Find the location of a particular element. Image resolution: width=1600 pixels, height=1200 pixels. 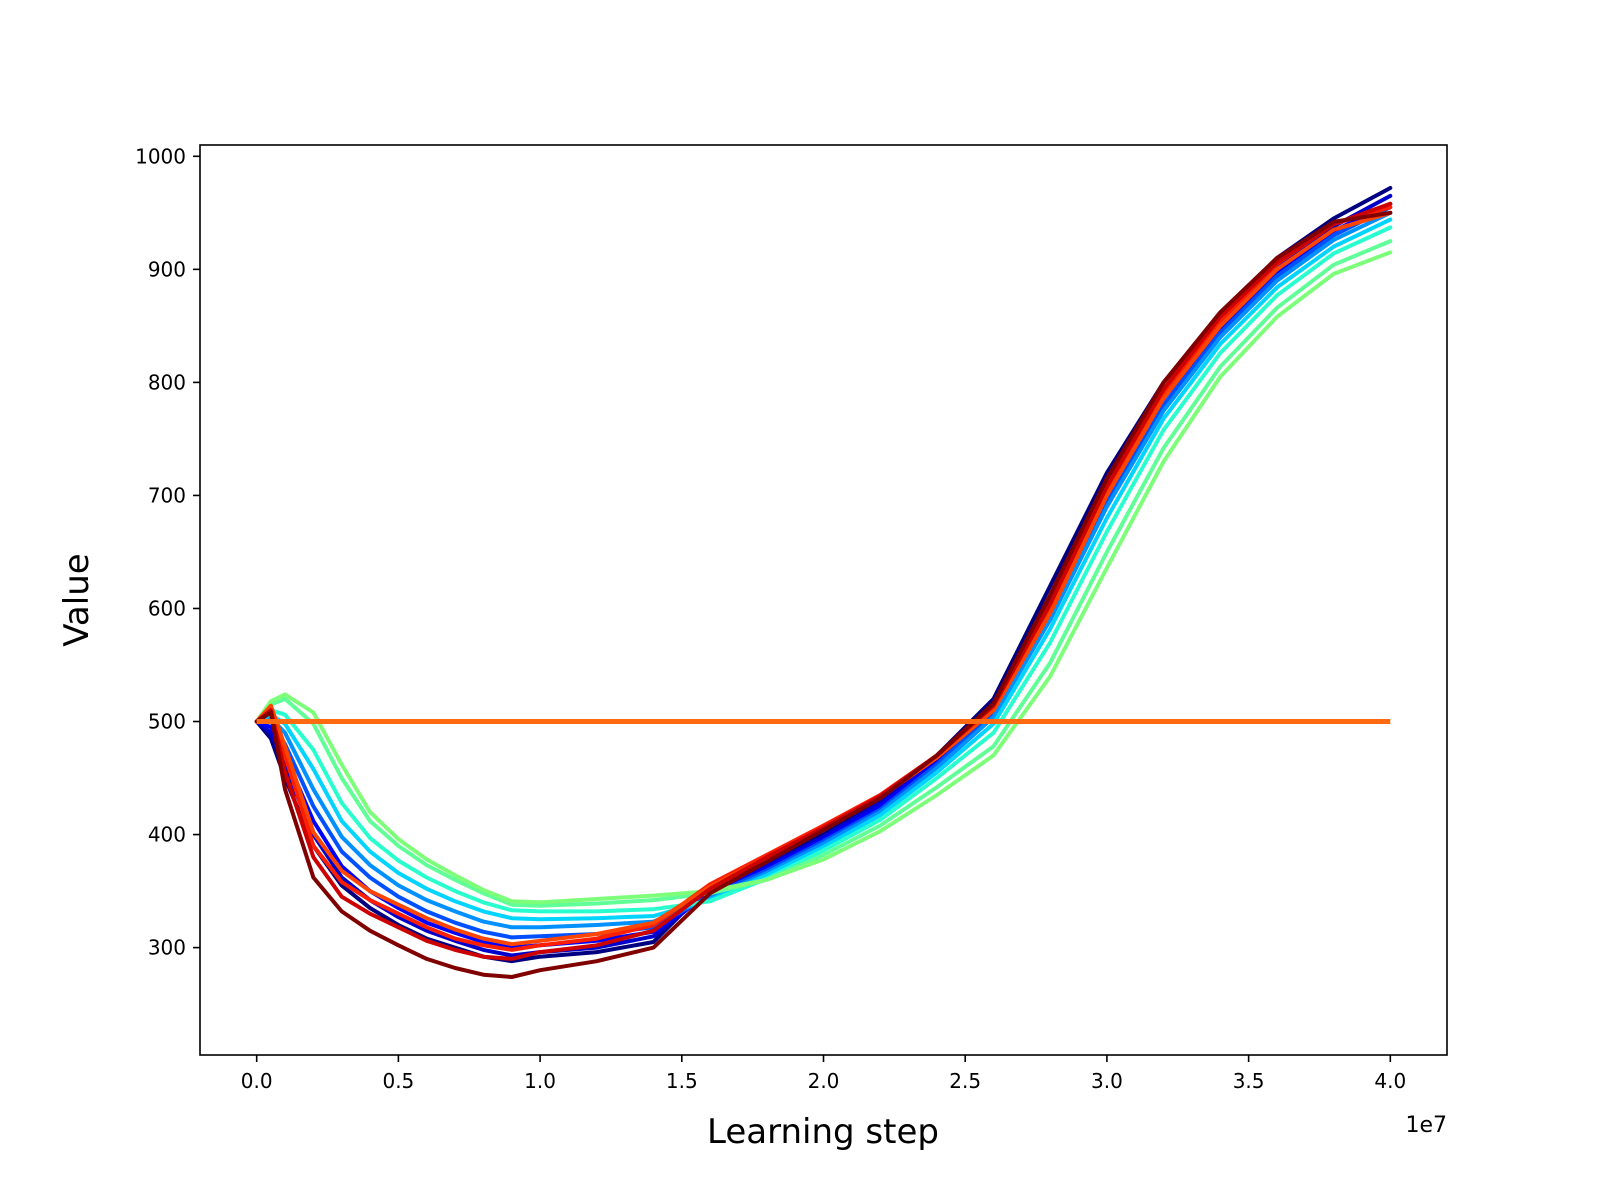

y-tick-label: 800 is located at coordinates (167, 382).